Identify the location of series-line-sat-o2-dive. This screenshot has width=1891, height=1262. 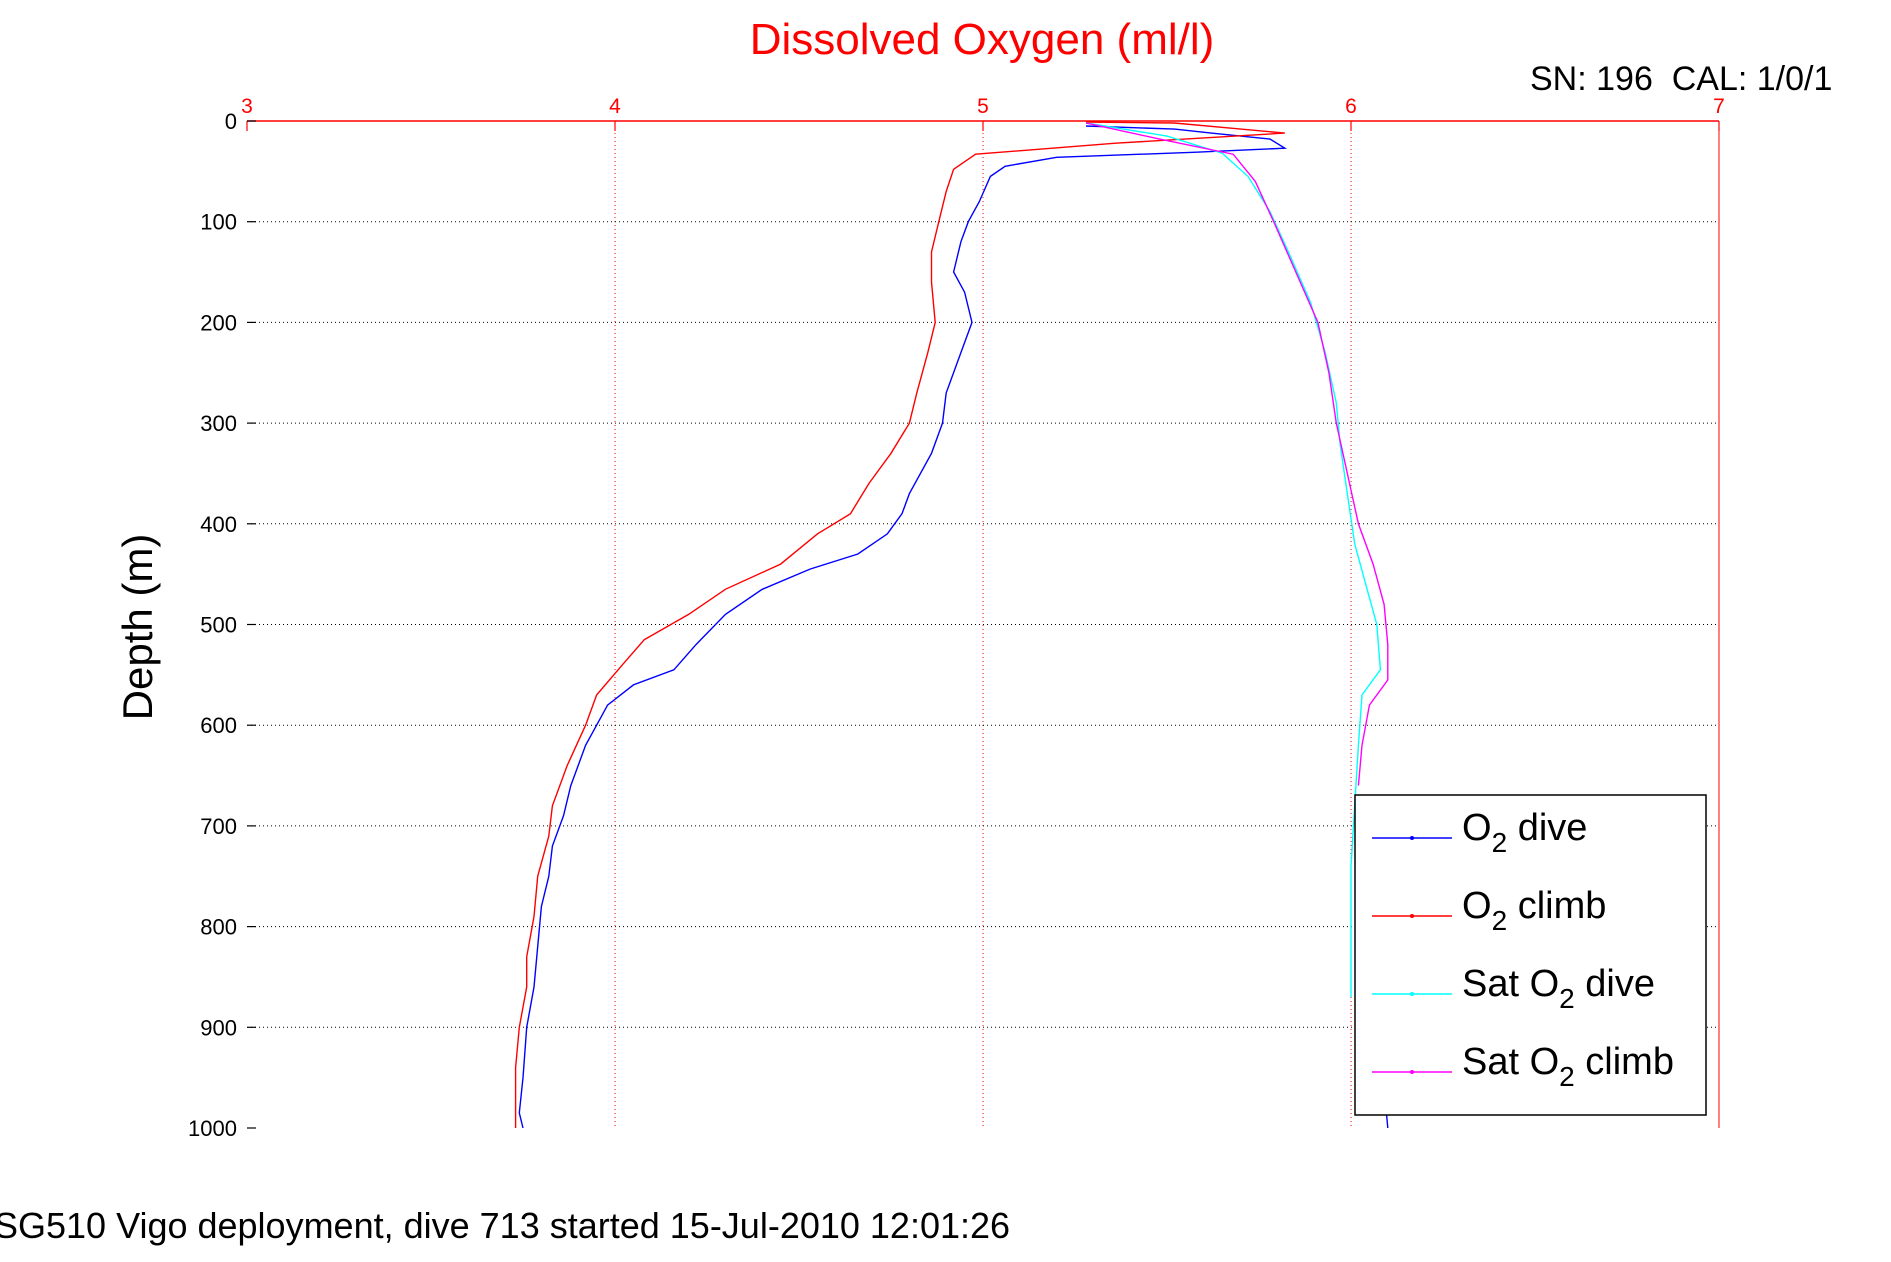
(1233, 560).